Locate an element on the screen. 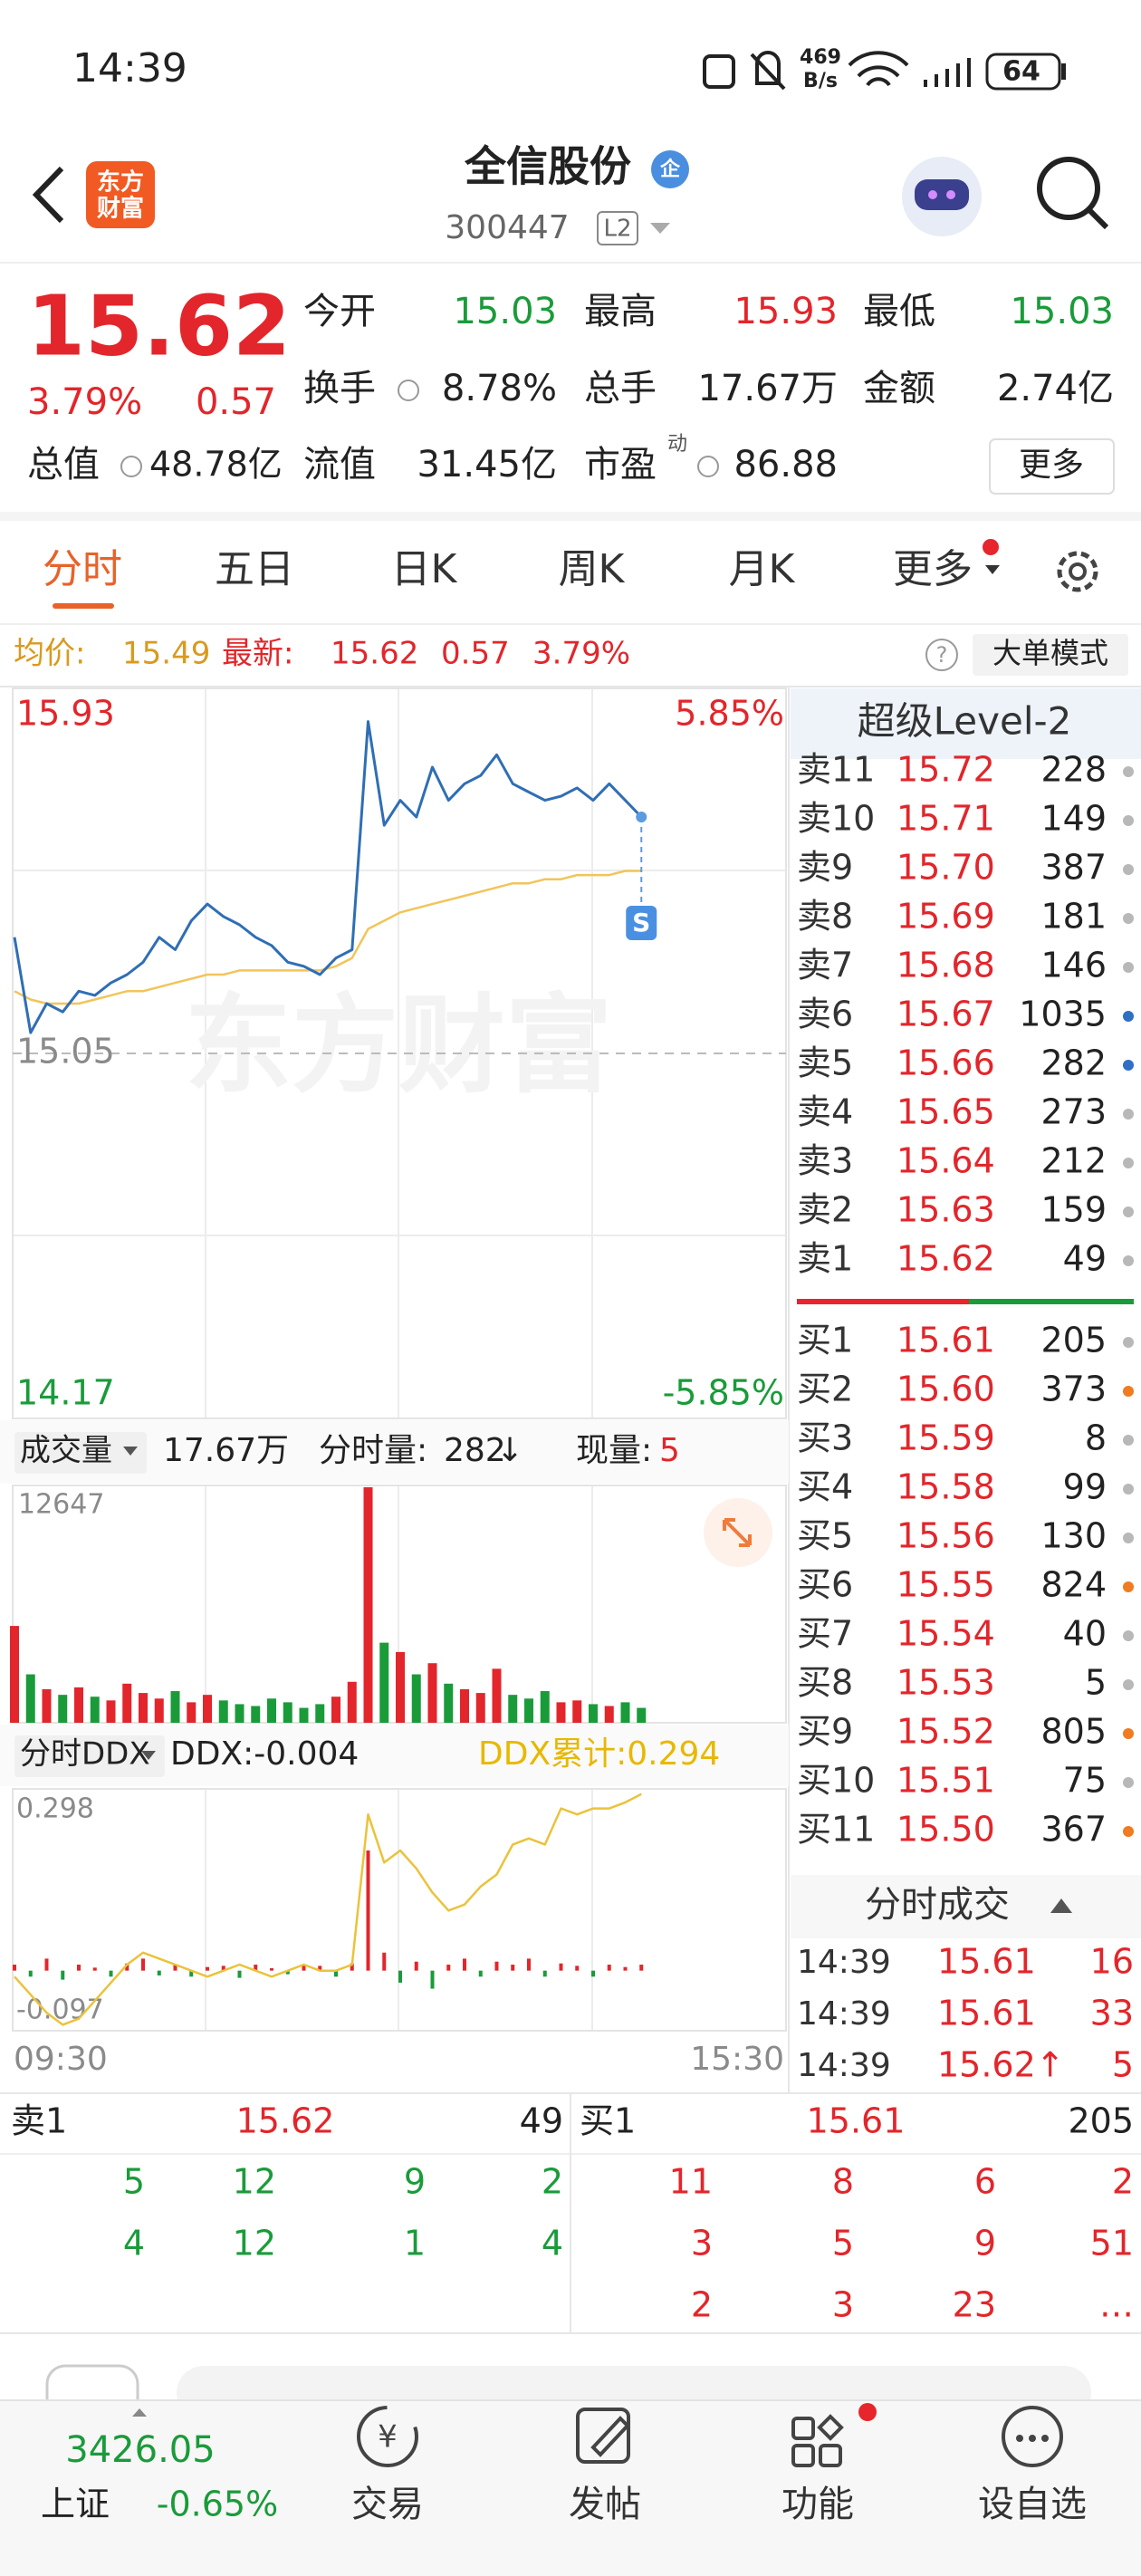  y-tick-label: -0.097 is located at coordinates (60, 2010).